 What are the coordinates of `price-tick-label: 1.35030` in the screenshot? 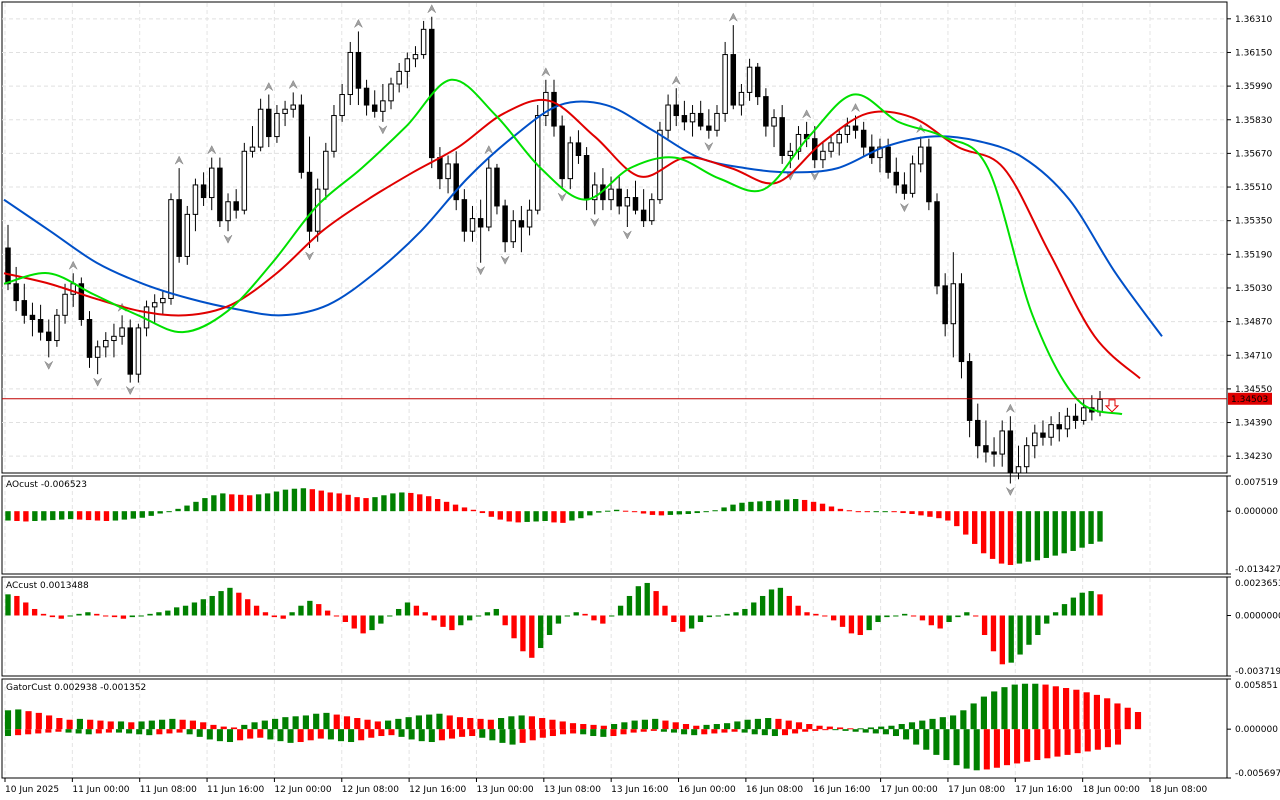 It's located at (1253, 289).